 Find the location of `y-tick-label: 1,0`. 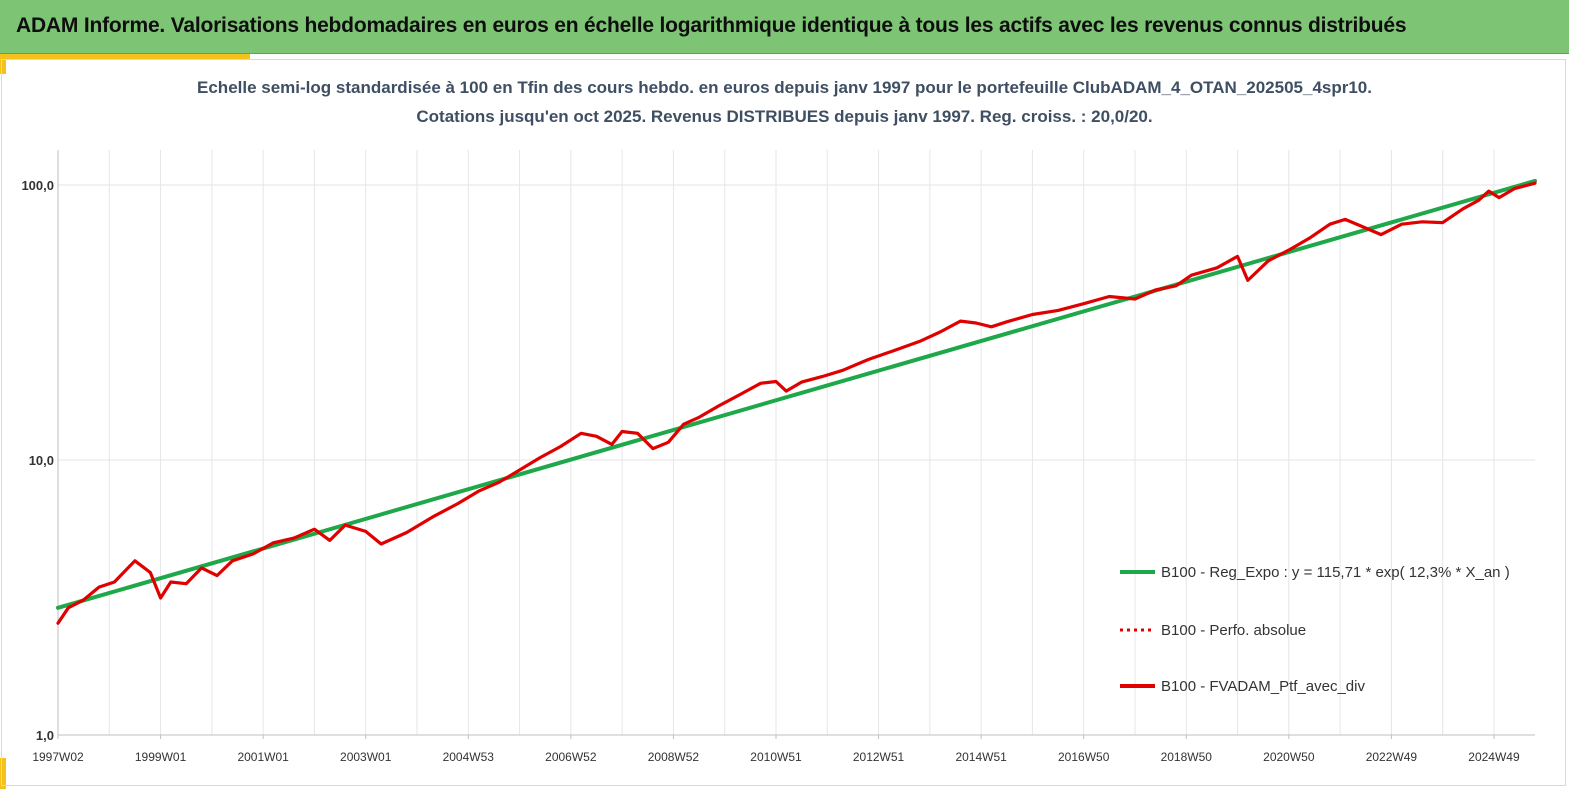

y-tick-label: 1,0 is located at coordinates (45, 735).